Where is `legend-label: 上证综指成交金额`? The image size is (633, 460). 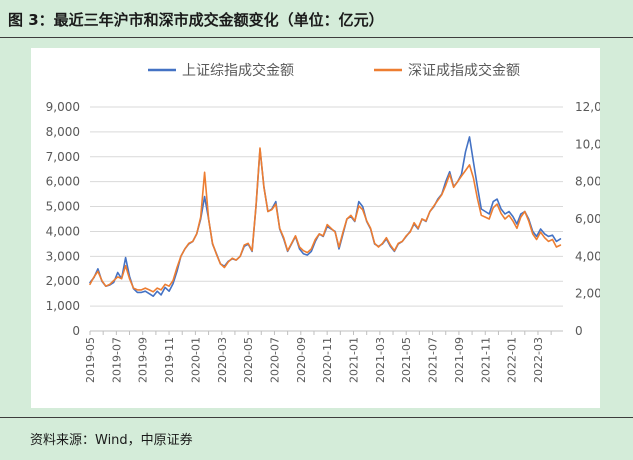 legend-label: 上证综指成交金额 is located at coordinates (238, 70).